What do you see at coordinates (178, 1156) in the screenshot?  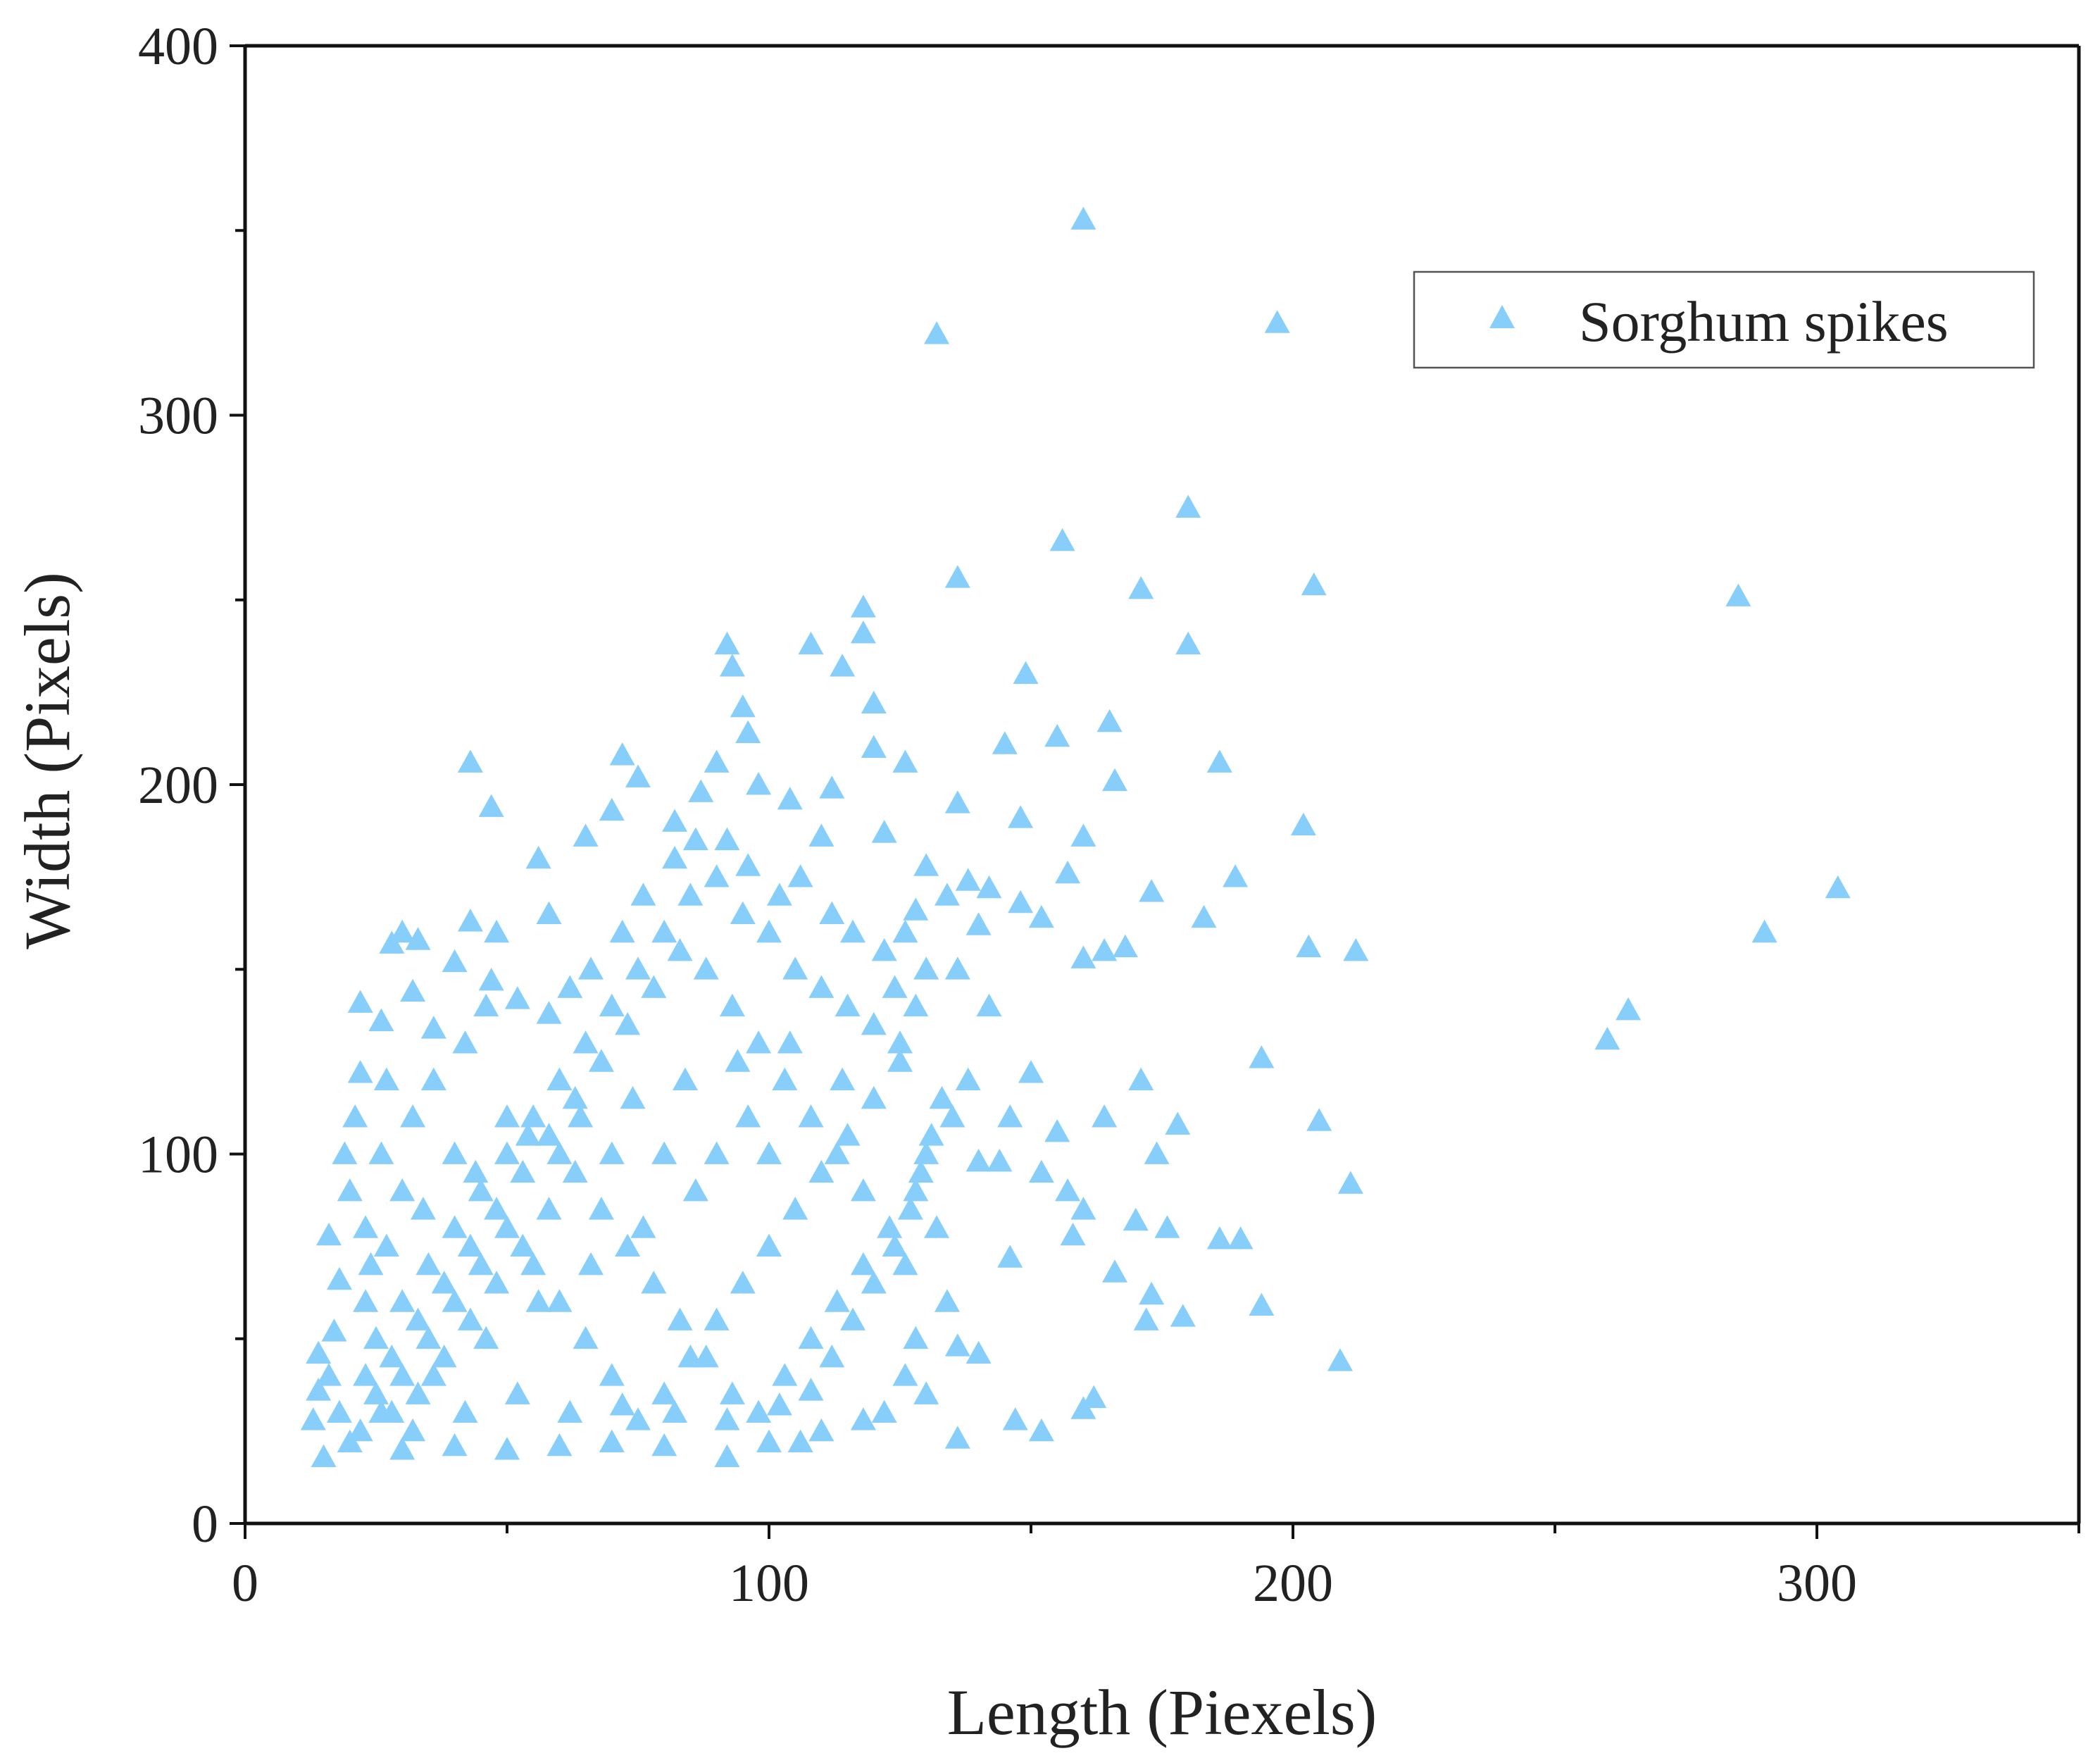 I see `y-tick-label: 100` at bounding box center [178, 1156].